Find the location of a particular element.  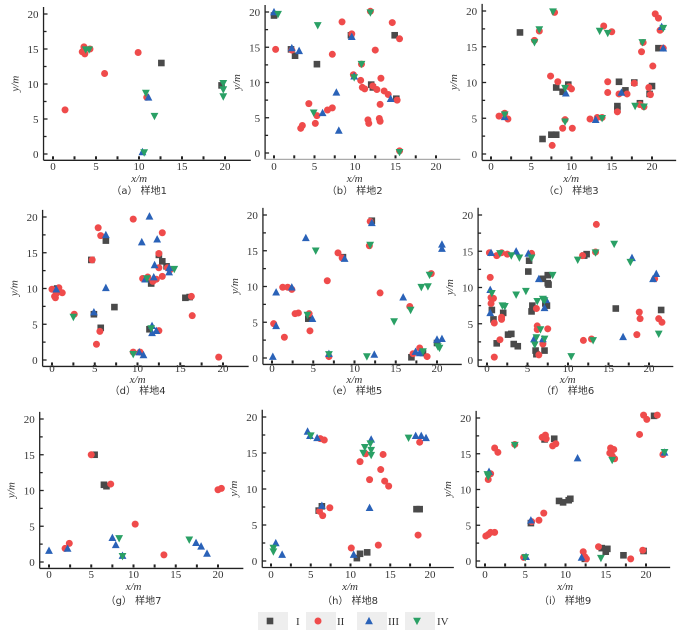

panel-c: 0 5 10 15 20 0 5 10 15 20 x/m y/m （c） 样地3 is located at coordinates (562, 100).